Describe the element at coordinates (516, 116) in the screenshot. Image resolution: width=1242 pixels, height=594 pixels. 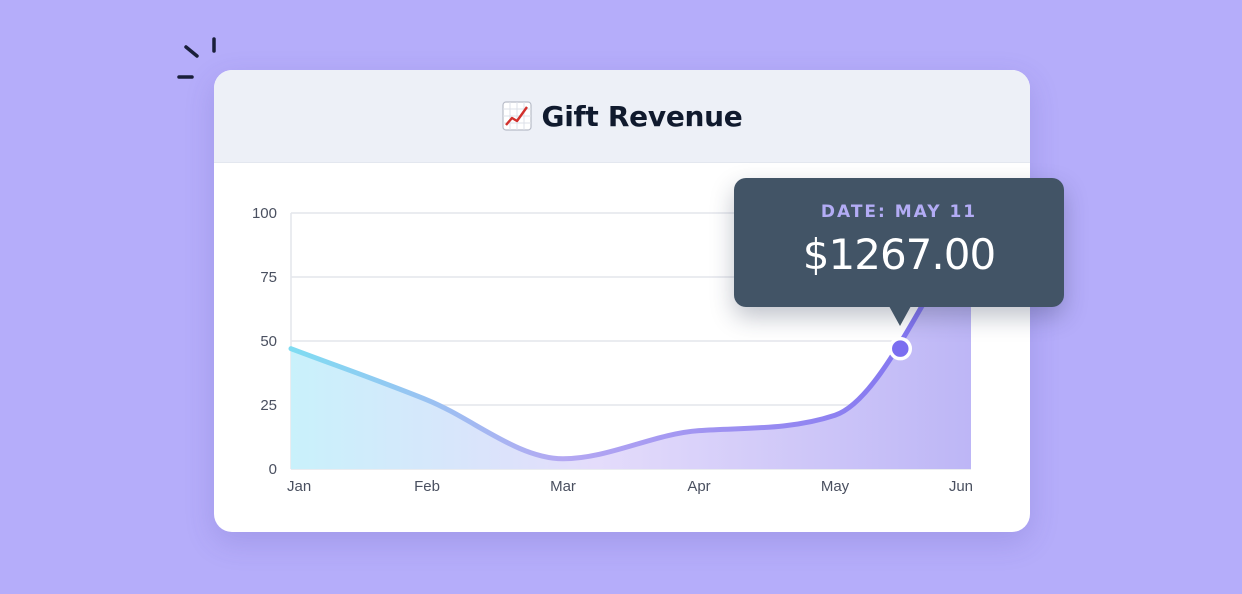
I see `chart-increasing-icon` at that location.